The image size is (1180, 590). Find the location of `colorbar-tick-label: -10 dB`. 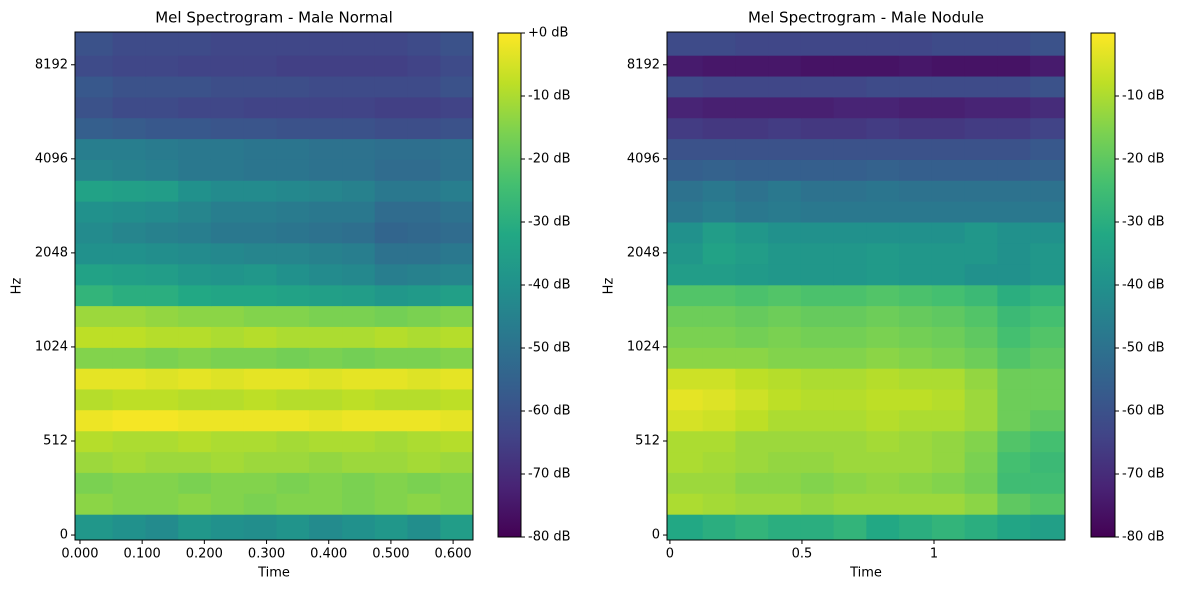

colorbar-tick-label: -10 dB is located at coordinates (1143, 96).